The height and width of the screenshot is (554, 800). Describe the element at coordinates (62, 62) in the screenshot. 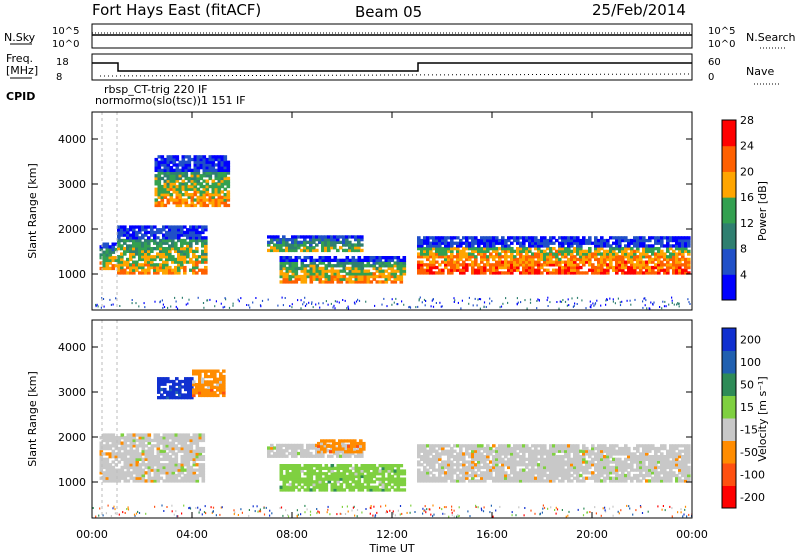

I see `freq-tick-top: 18` at that location.